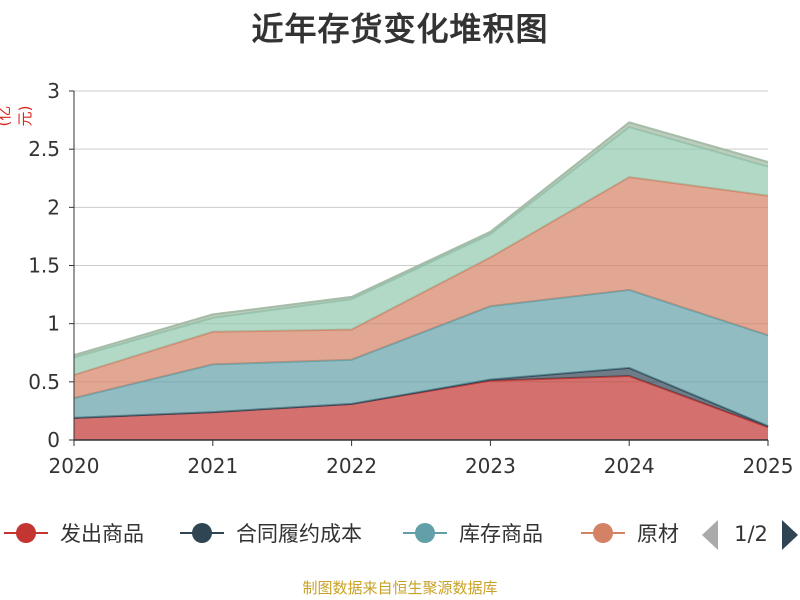  Describe the element at coordinates (751, 534) in the screenshot. I see `legend-page-indicator: 1/2` at that location.